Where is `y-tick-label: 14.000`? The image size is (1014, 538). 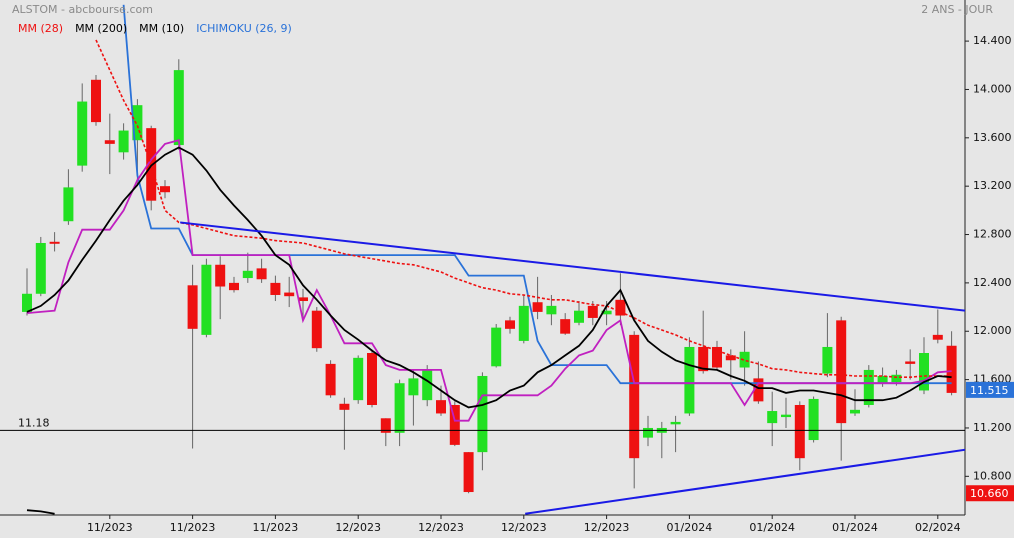 y-tick-label: 14.000 is located at coordinates (992, 88).